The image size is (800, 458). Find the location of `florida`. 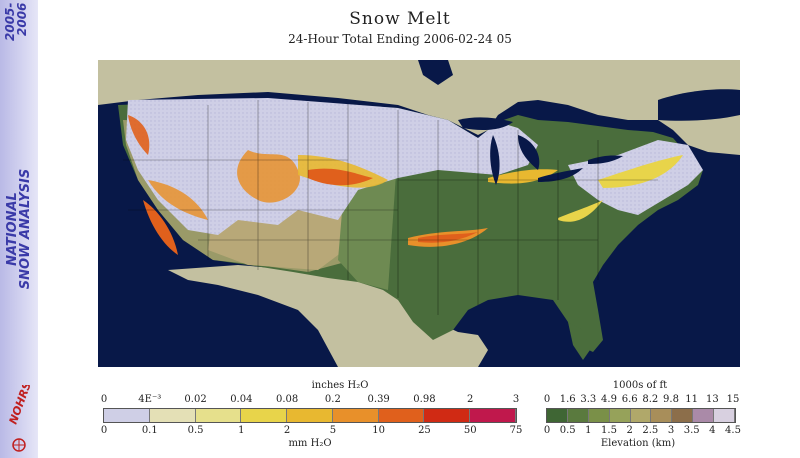

florida is located at coordinates (579, 341).